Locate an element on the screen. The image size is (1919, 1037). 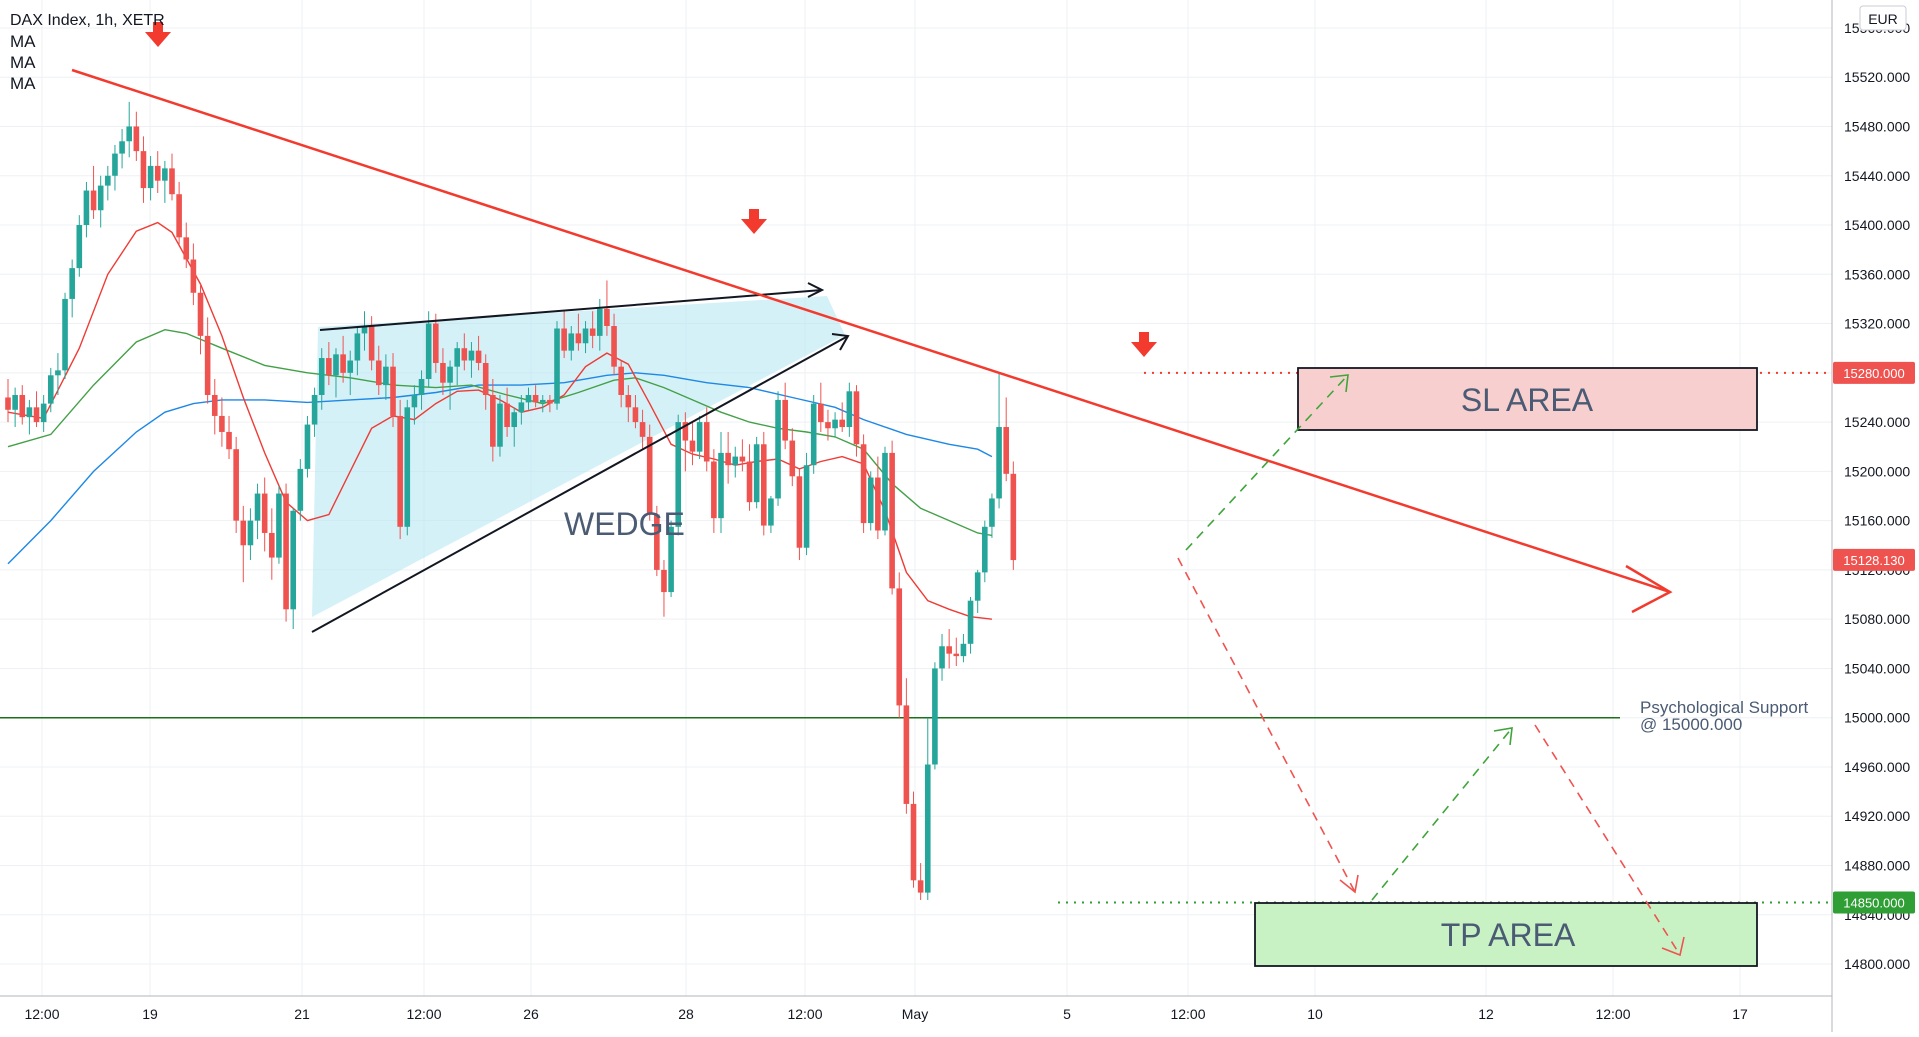
y-tick-label: 15360.000 is located at coordinates (1877, 274).